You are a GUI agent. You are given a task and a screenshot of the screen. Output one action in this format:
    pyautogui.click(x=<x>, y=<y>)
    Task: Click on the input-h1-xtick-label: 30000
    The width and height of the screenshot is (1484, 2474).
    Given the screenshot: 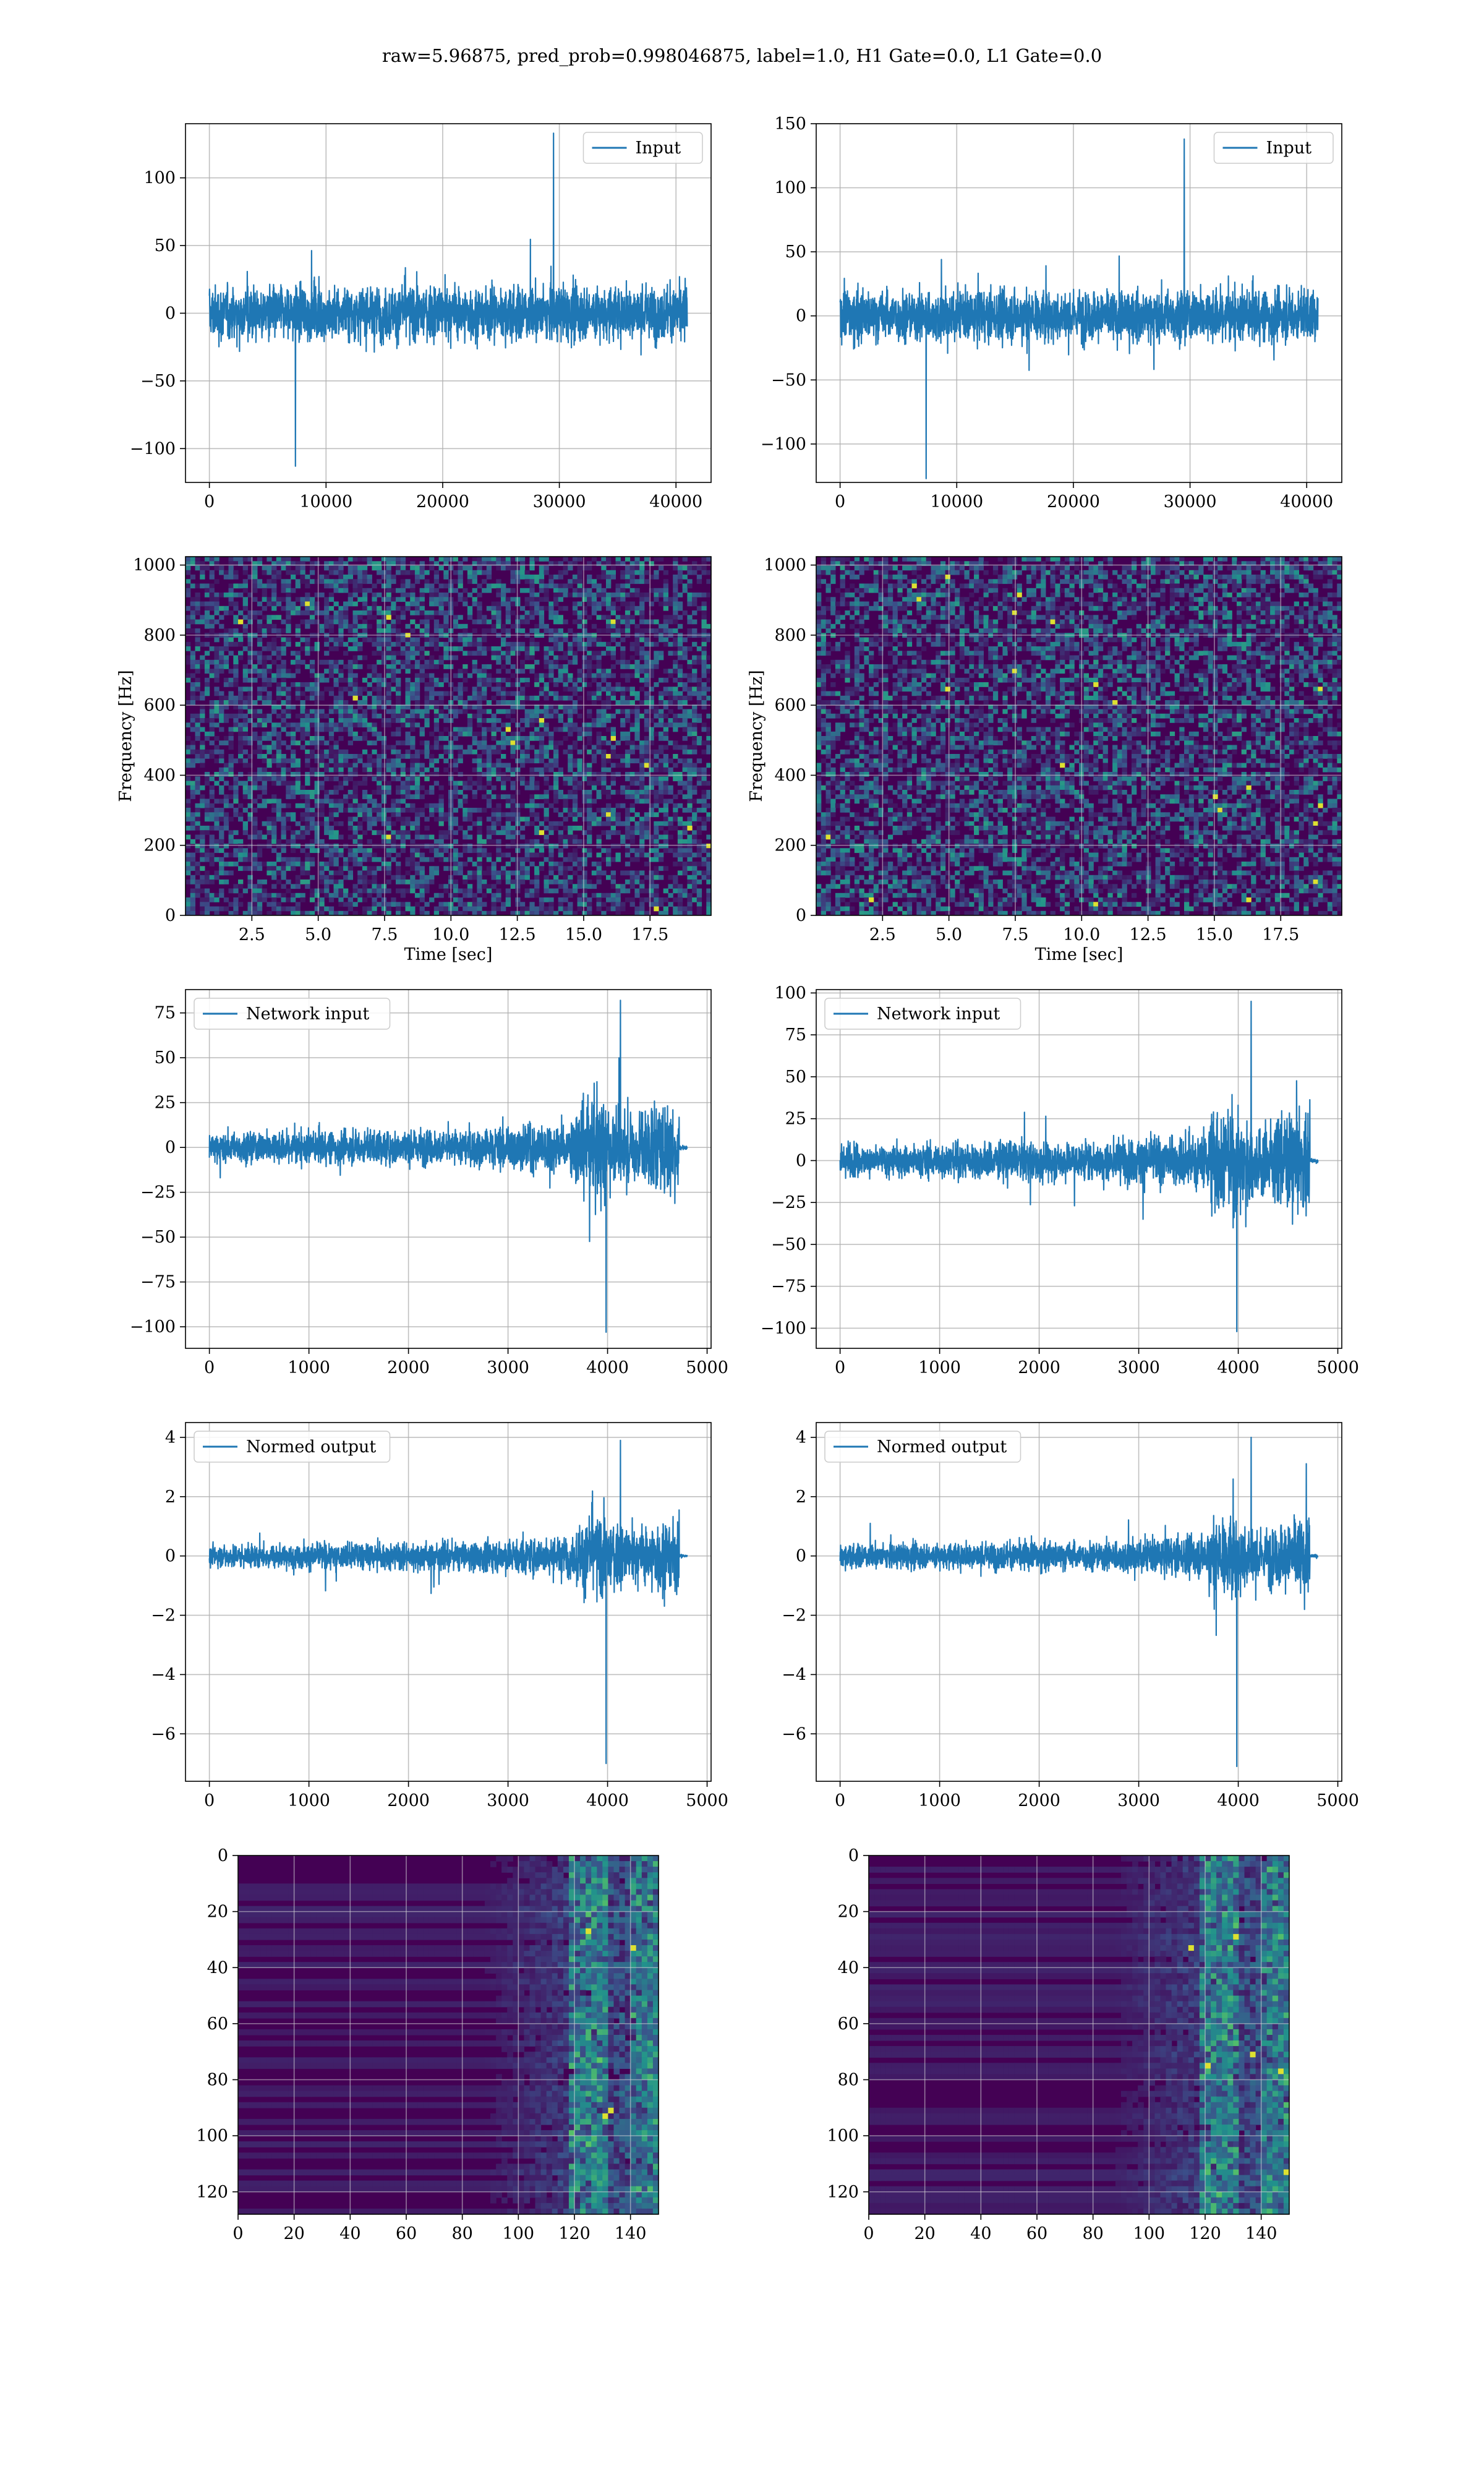 What is the action you would take?
    pyautogui.click(x=559, y=501)
    